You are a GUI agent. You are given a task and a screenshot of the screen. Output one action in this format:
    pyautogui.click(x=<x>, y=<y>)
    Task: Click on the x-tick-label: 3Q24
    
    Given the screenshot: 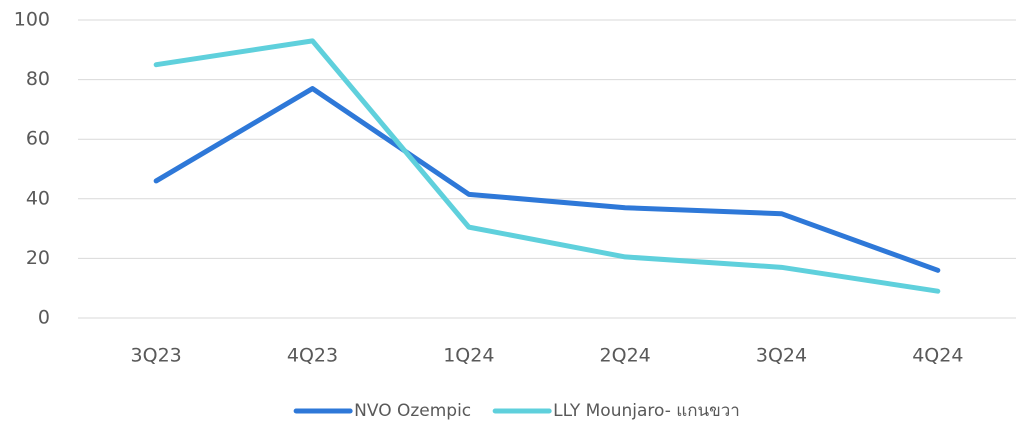 What is the action you would take?
    pyautogui.click(x=781, y=356)
    